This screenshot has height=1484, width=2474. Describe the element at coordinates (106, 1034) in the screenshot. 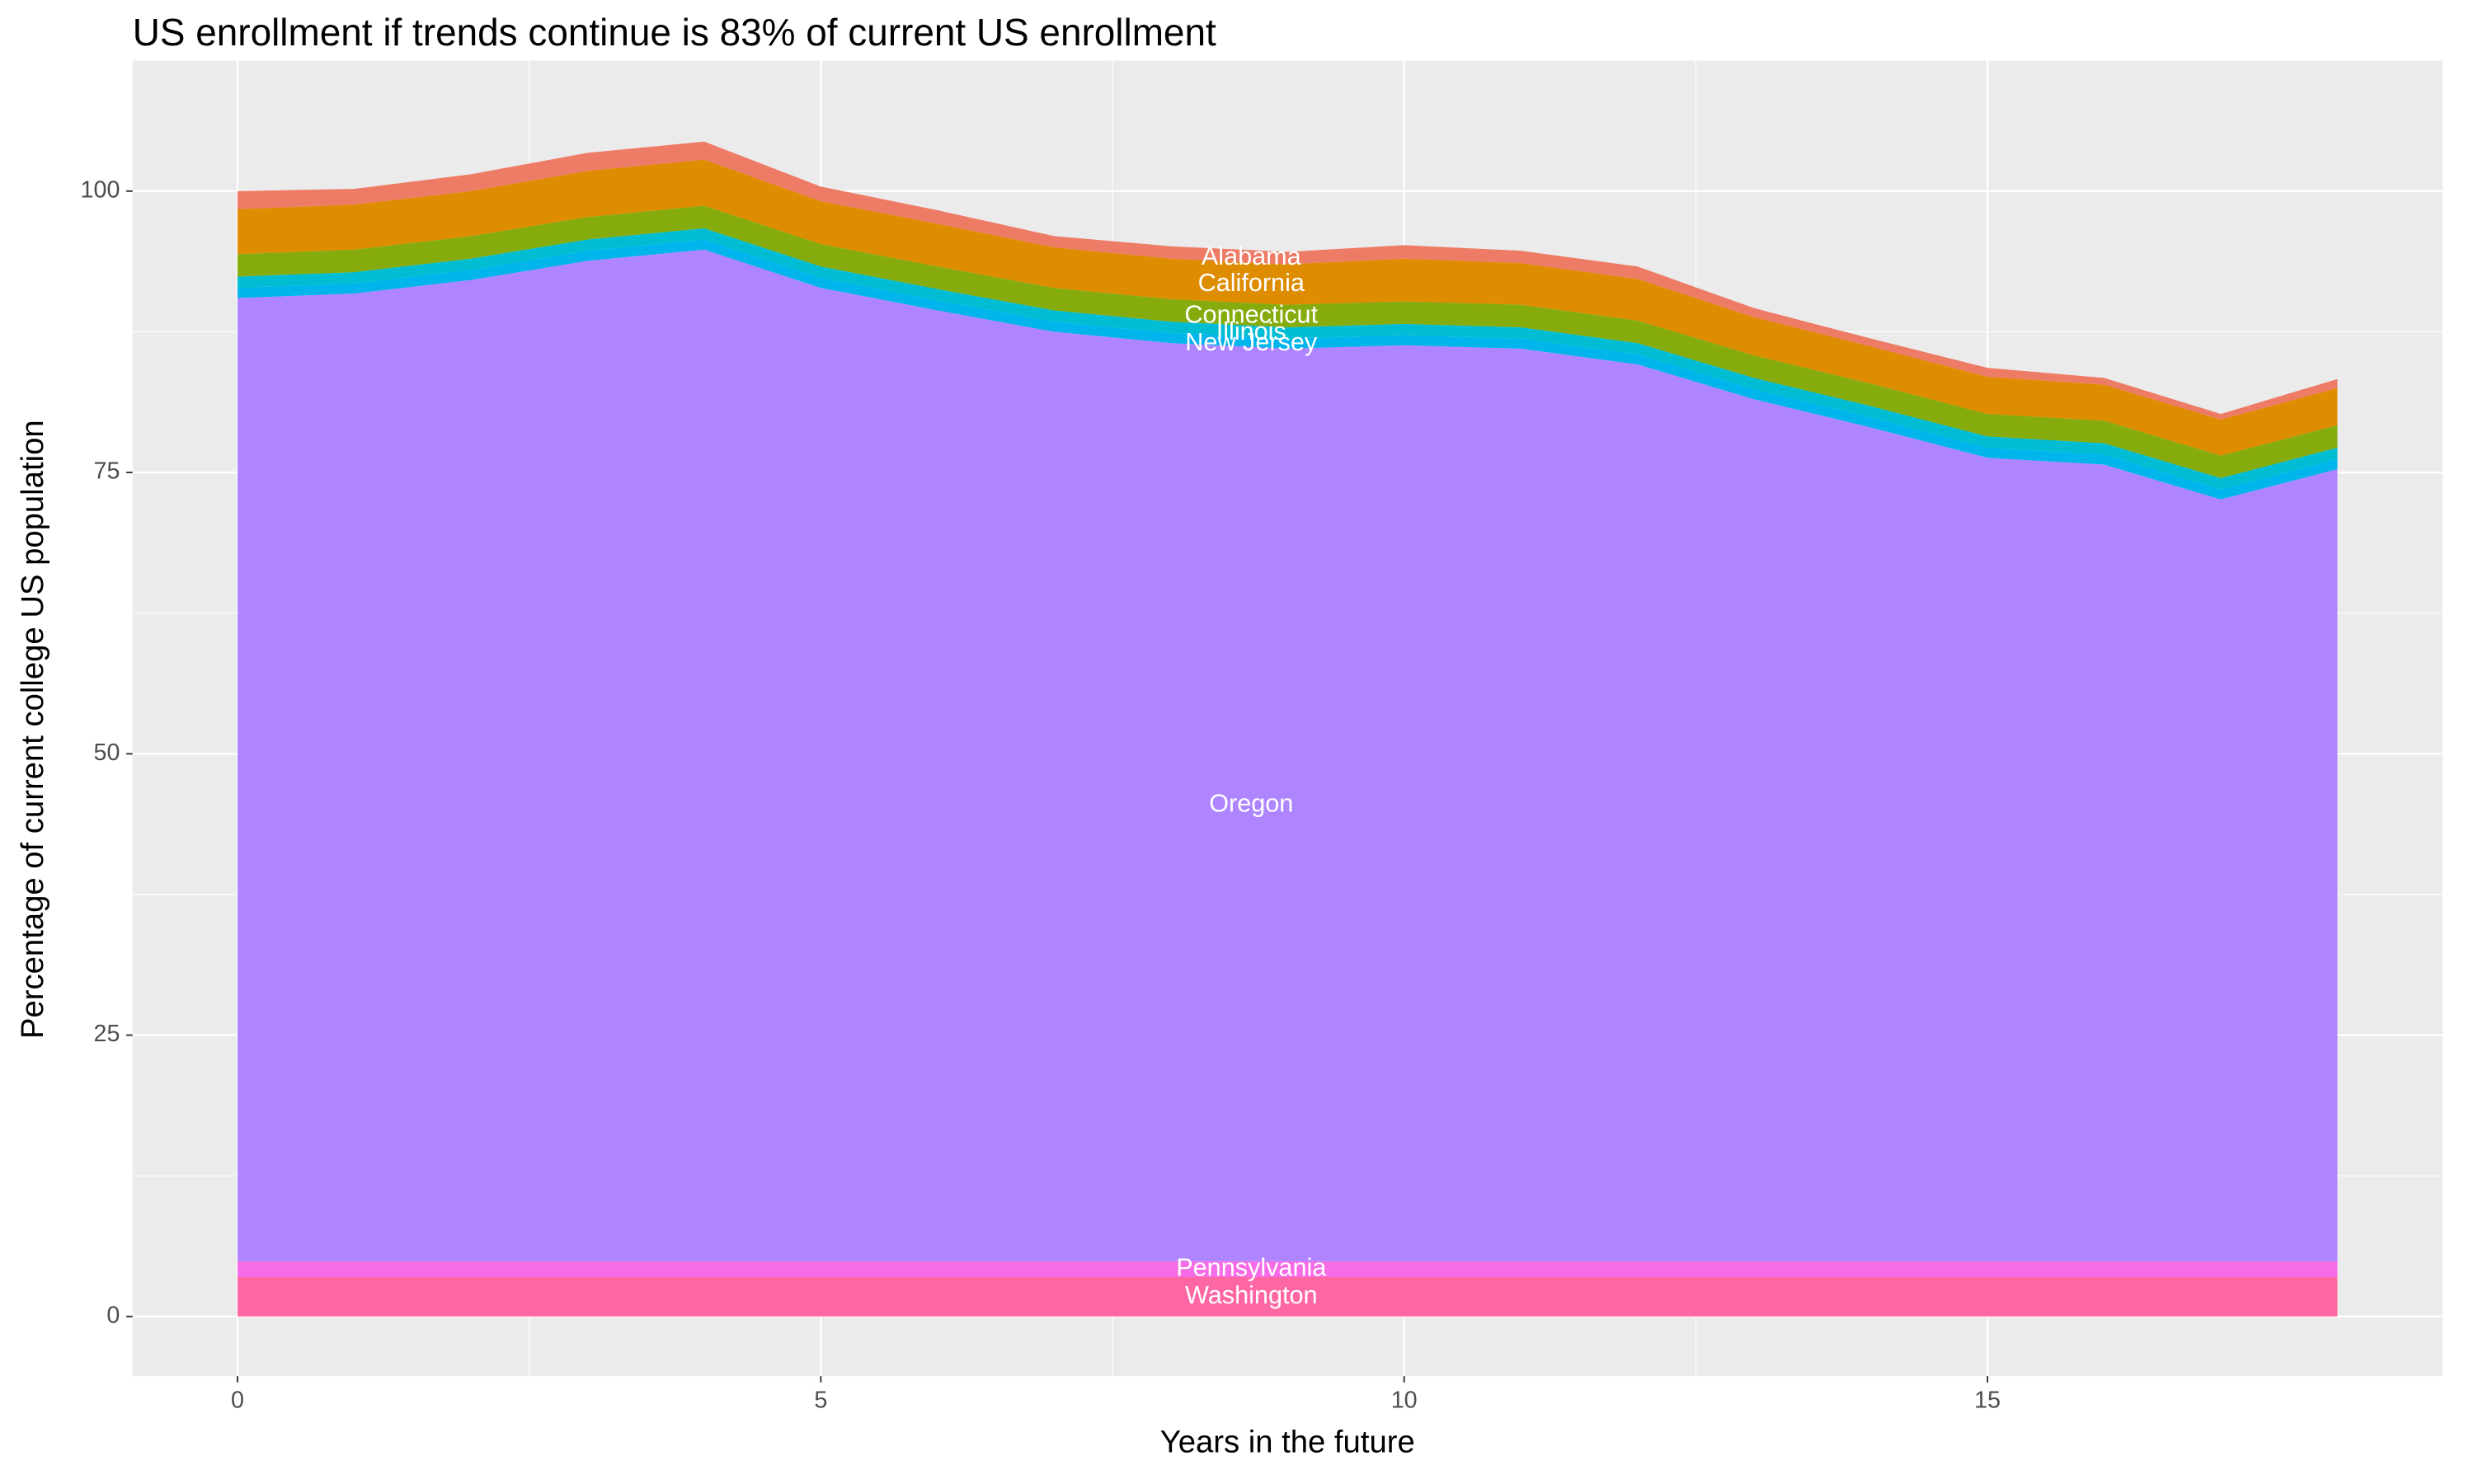

I see `y-tick-label: 25` at that location.